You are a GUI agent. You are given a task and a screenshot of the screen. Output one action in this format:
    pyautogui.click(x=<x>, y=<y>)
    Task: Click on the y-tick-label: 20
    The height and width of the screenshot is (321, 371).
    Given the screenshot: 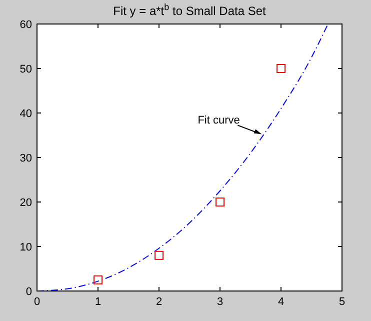 What is the action you would take?
    pyautogui.click(x=26, y=203)
    